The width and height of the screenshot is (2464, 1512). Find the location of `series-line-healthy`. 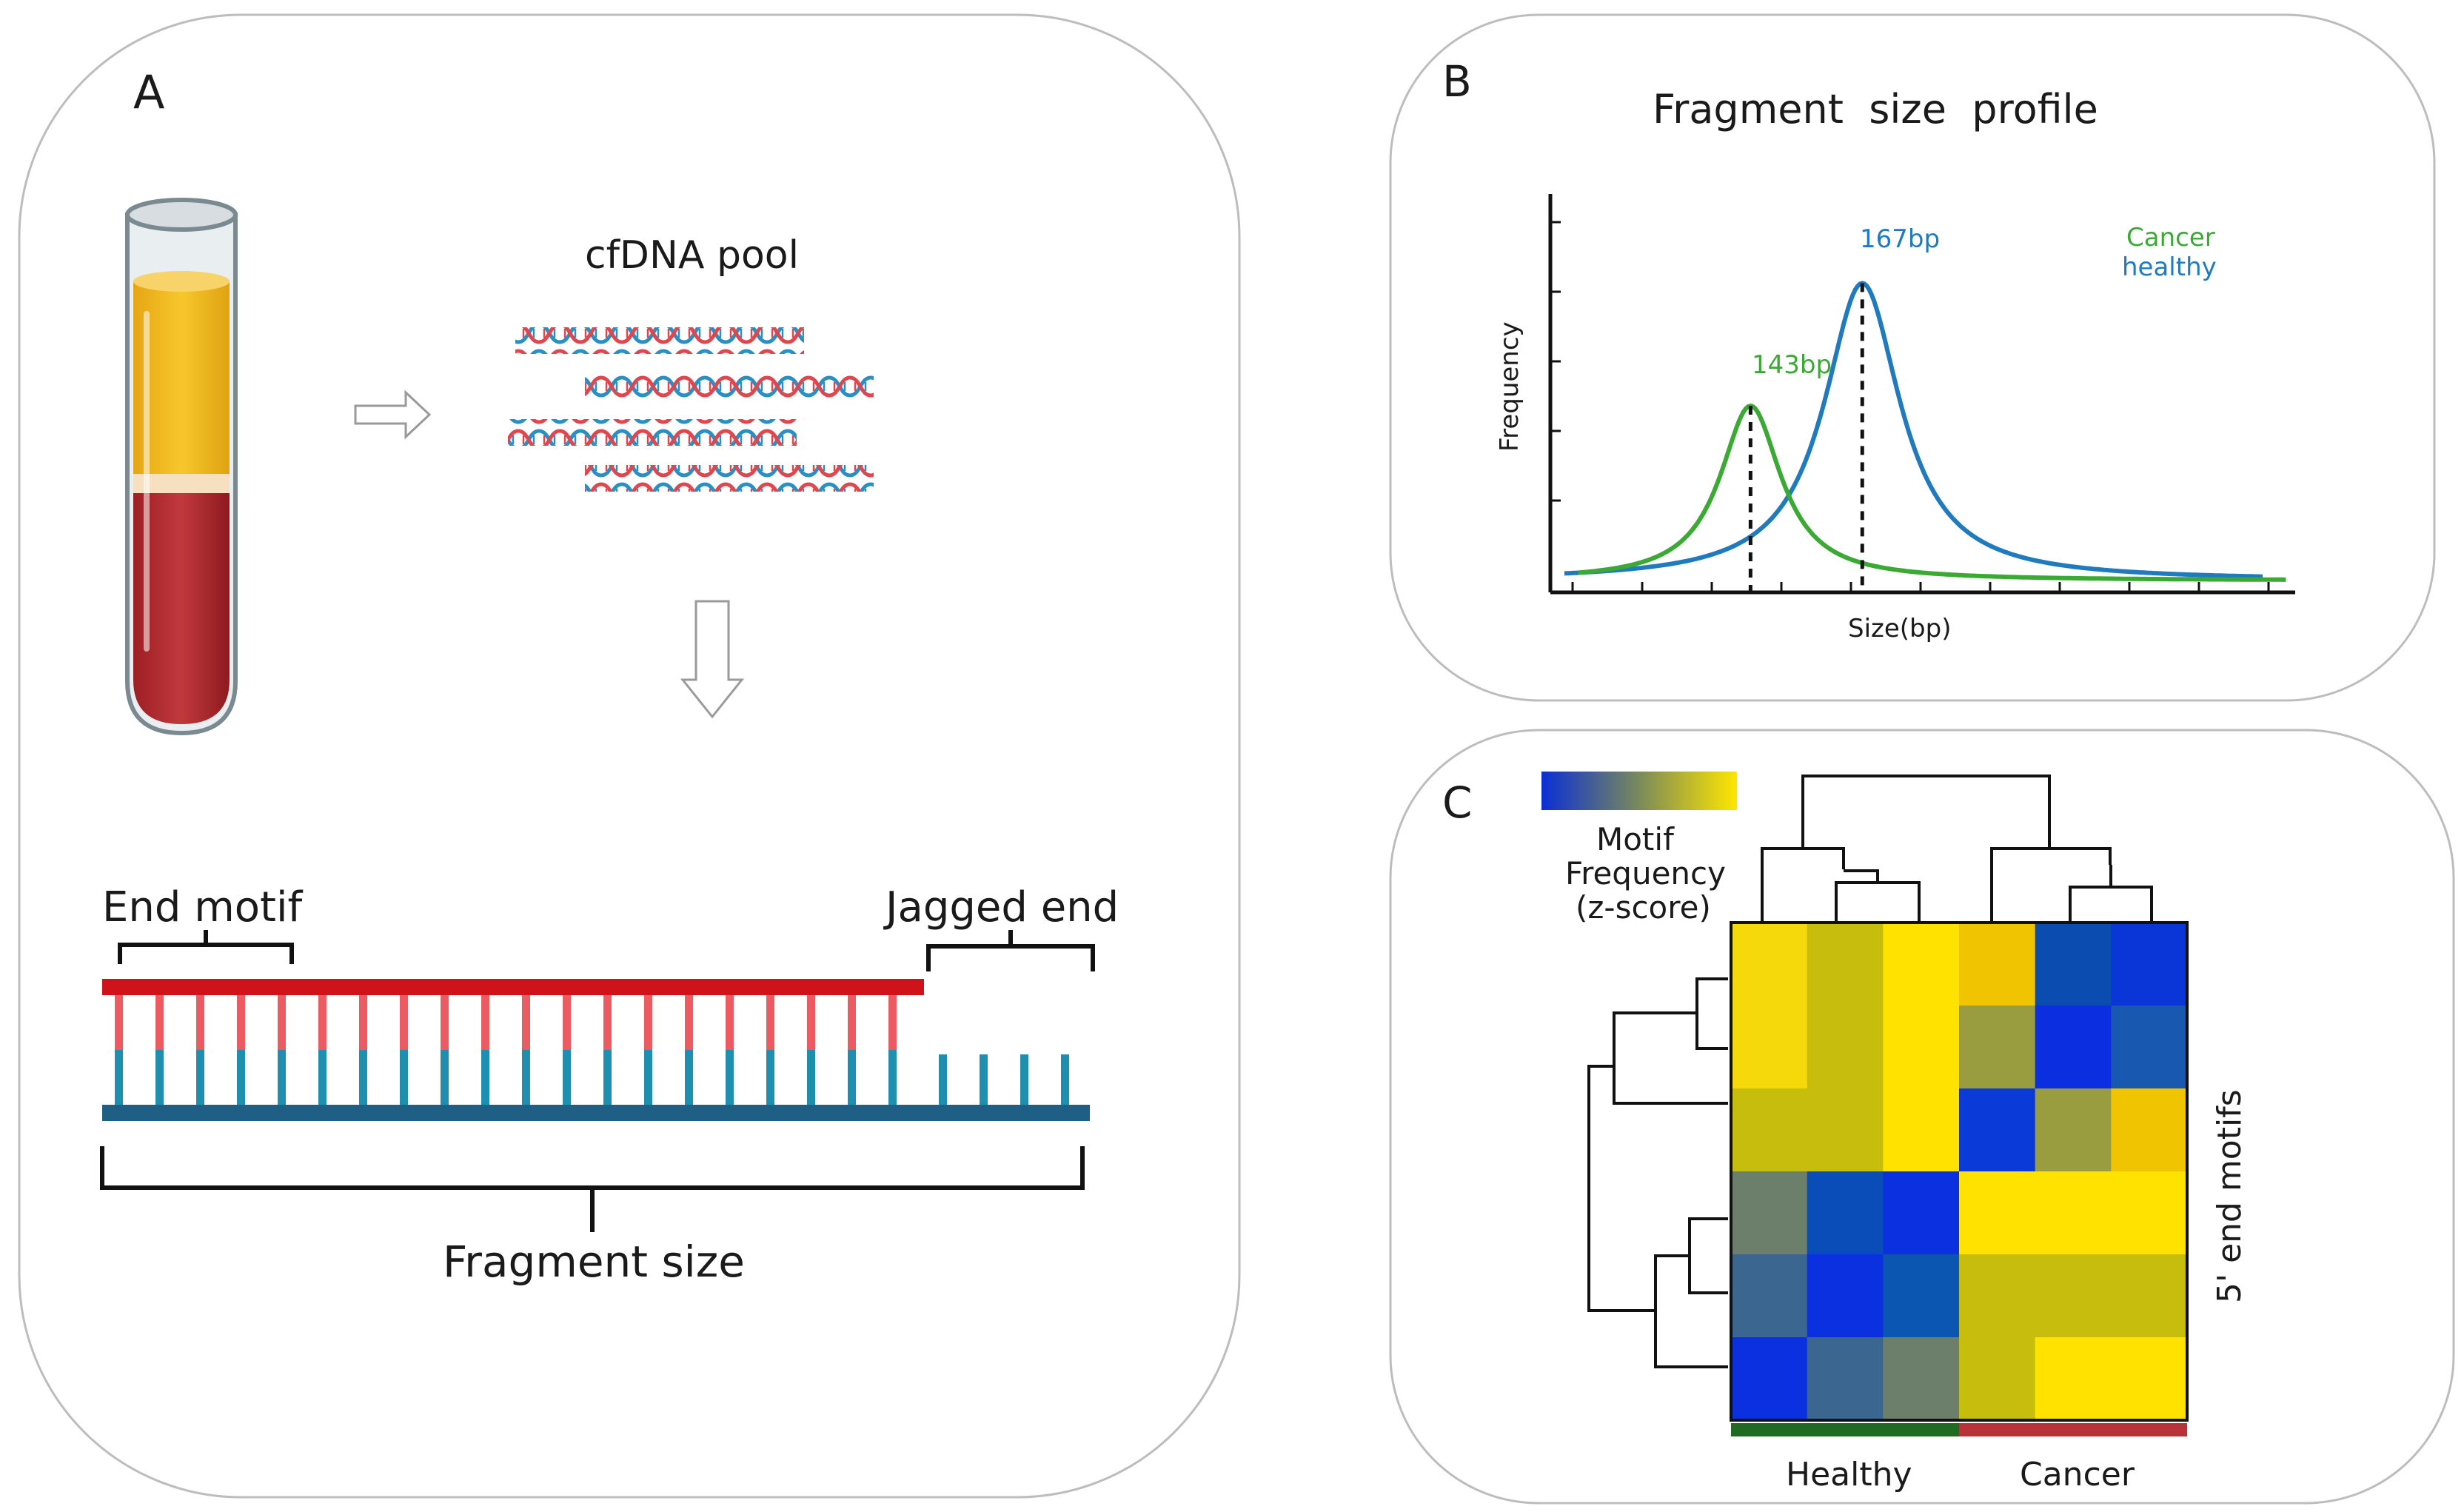

series-line-healthy is located at coordinates (1914, 430).